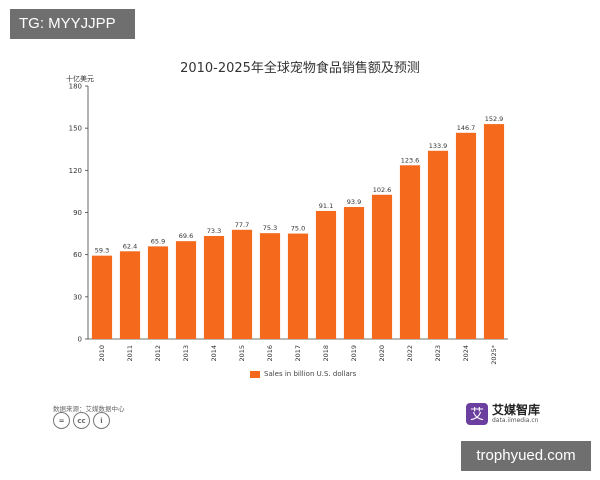 This screenshot has width=600, height=480. I want to click on person-icon: i, so click(101, 420).